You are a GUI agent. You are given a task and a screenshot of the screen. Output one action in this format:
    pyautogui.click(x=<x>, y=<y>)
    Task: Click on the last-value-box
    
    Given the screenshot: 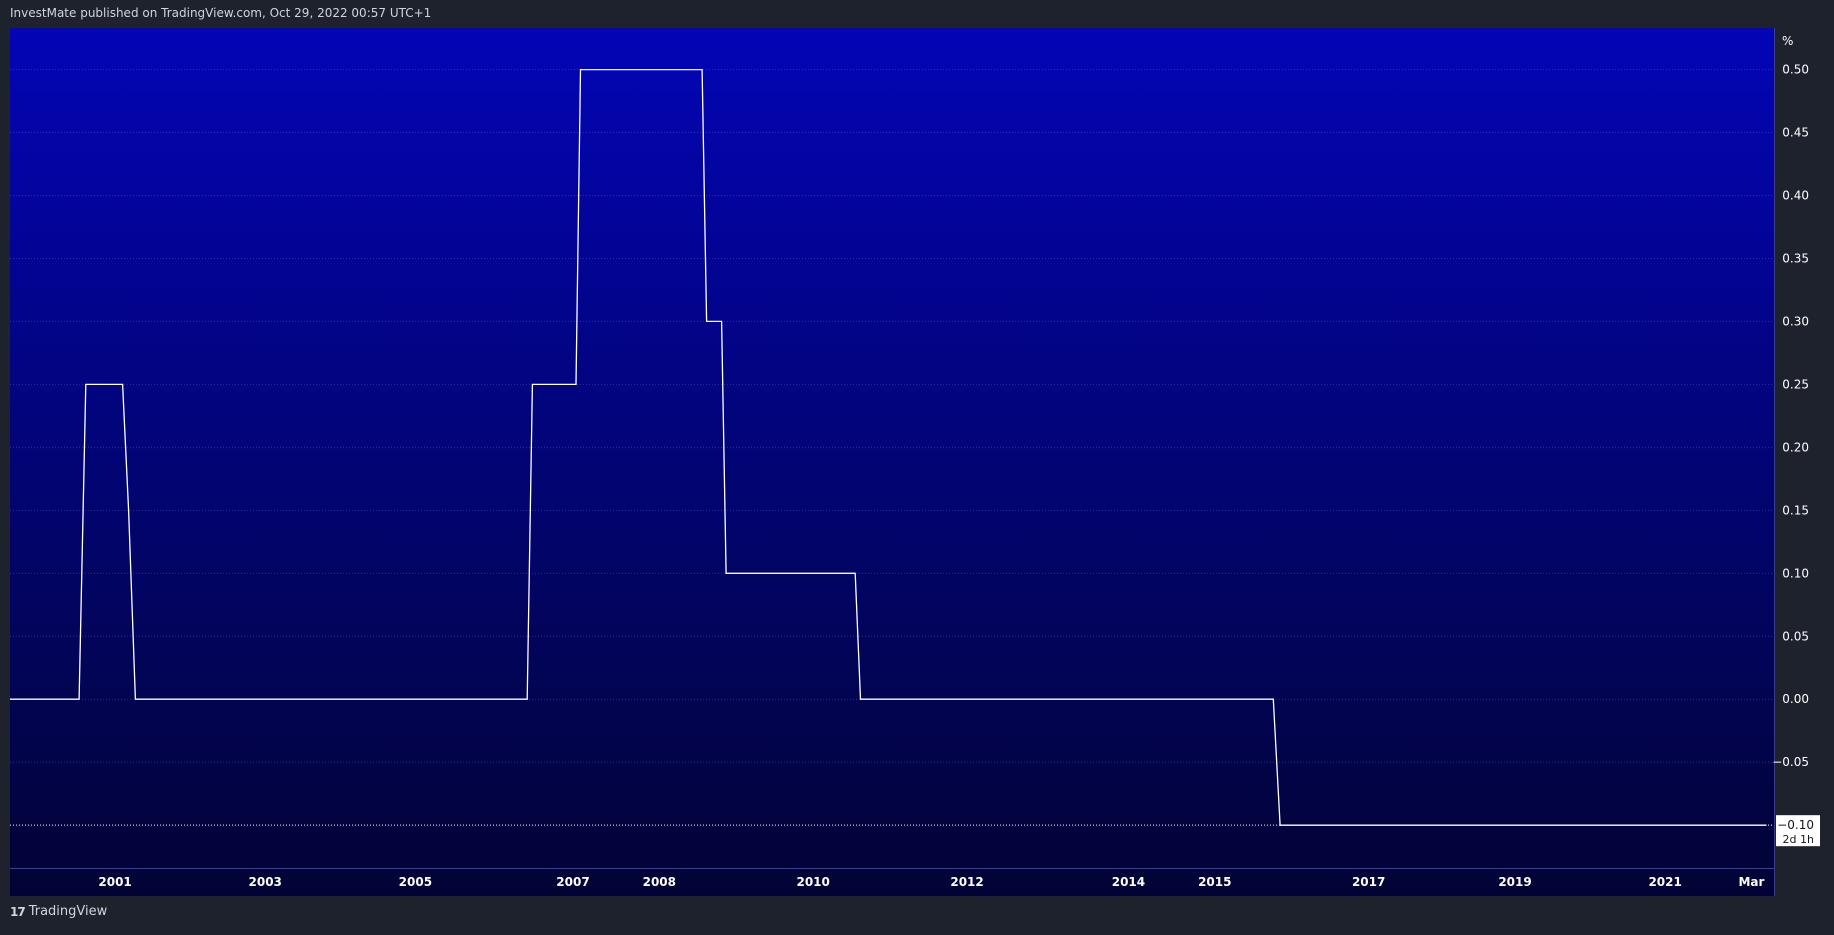 What is the action you would take?
    pyautogui.click(x=1798, y=831)
    